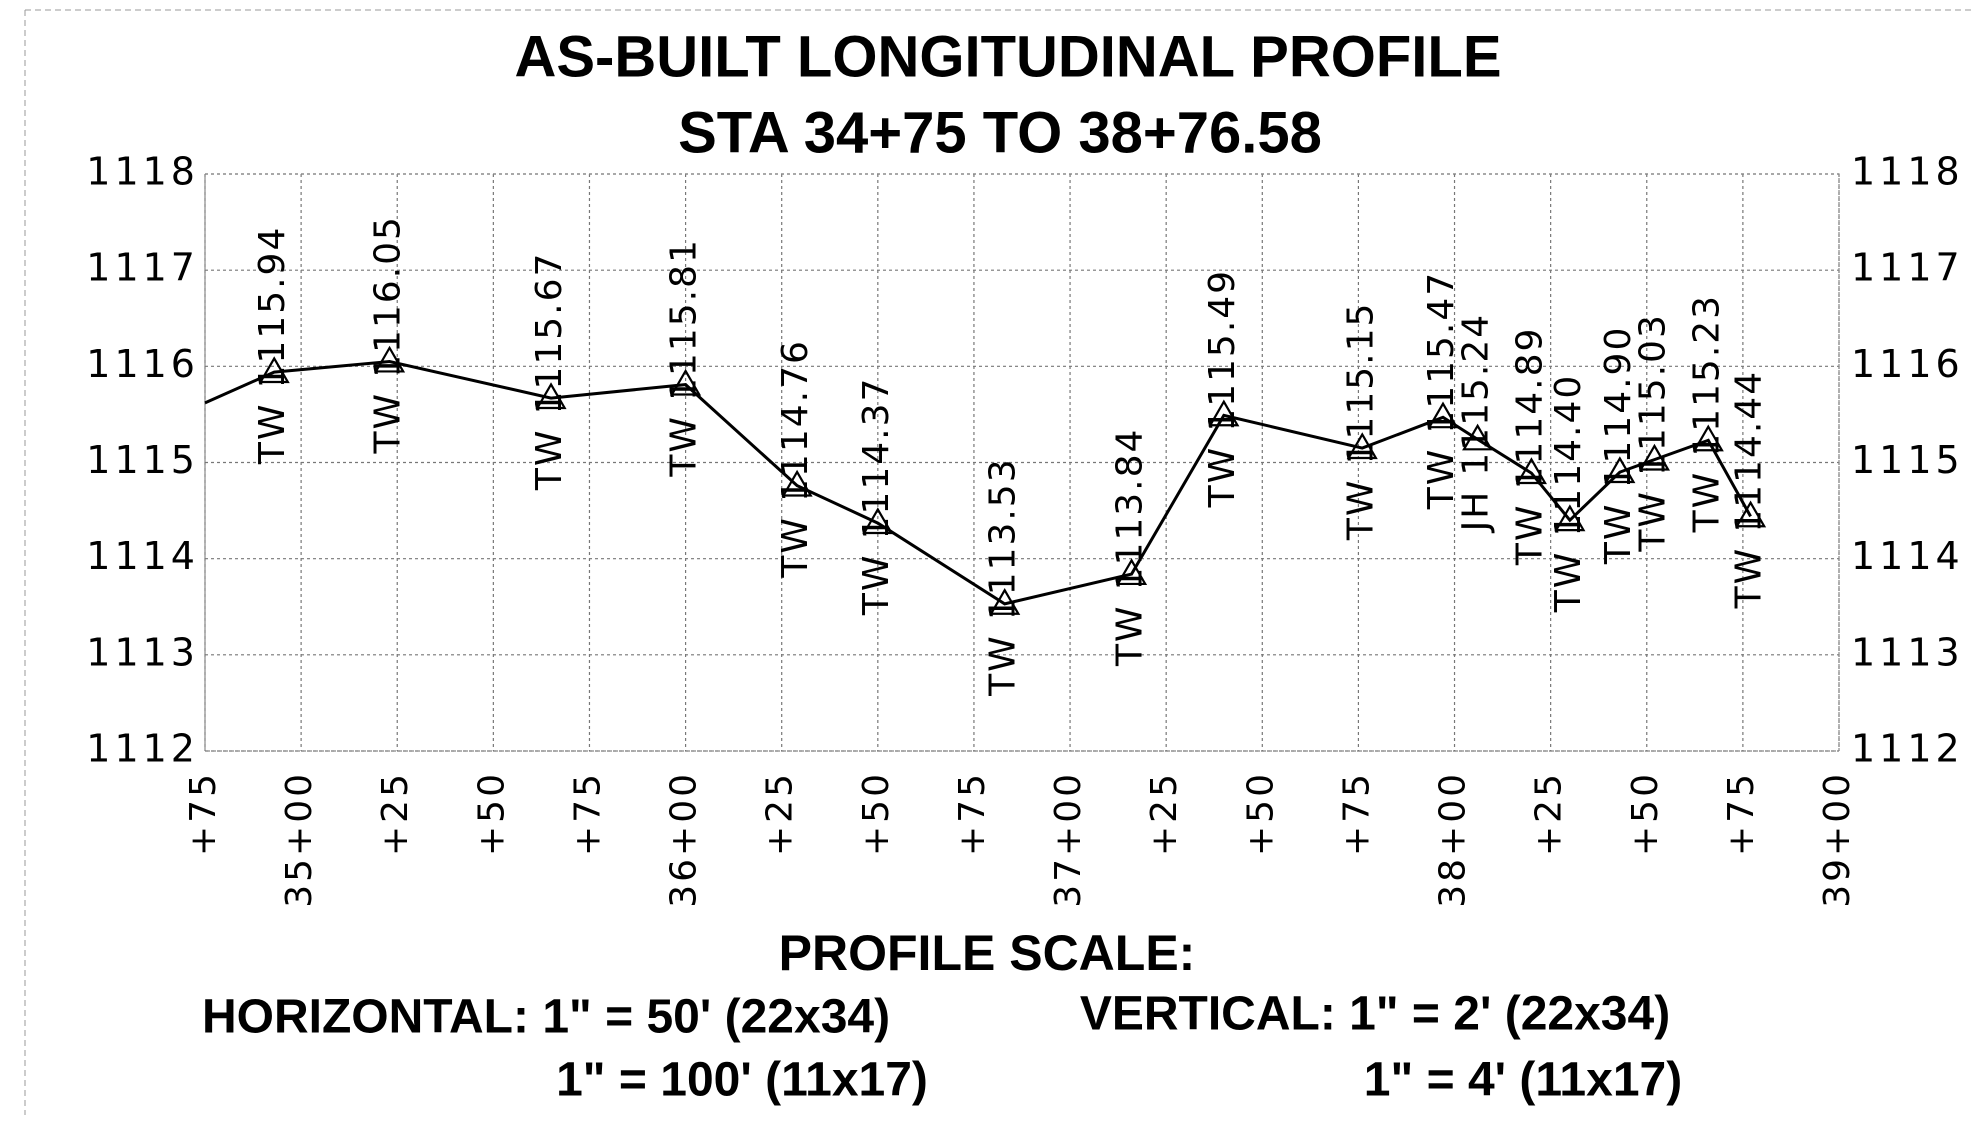  What do you see at coordinates (299, 839) in the screenshot?
I see `x-tick-label: 35+00` at bounding box center [299, 839].